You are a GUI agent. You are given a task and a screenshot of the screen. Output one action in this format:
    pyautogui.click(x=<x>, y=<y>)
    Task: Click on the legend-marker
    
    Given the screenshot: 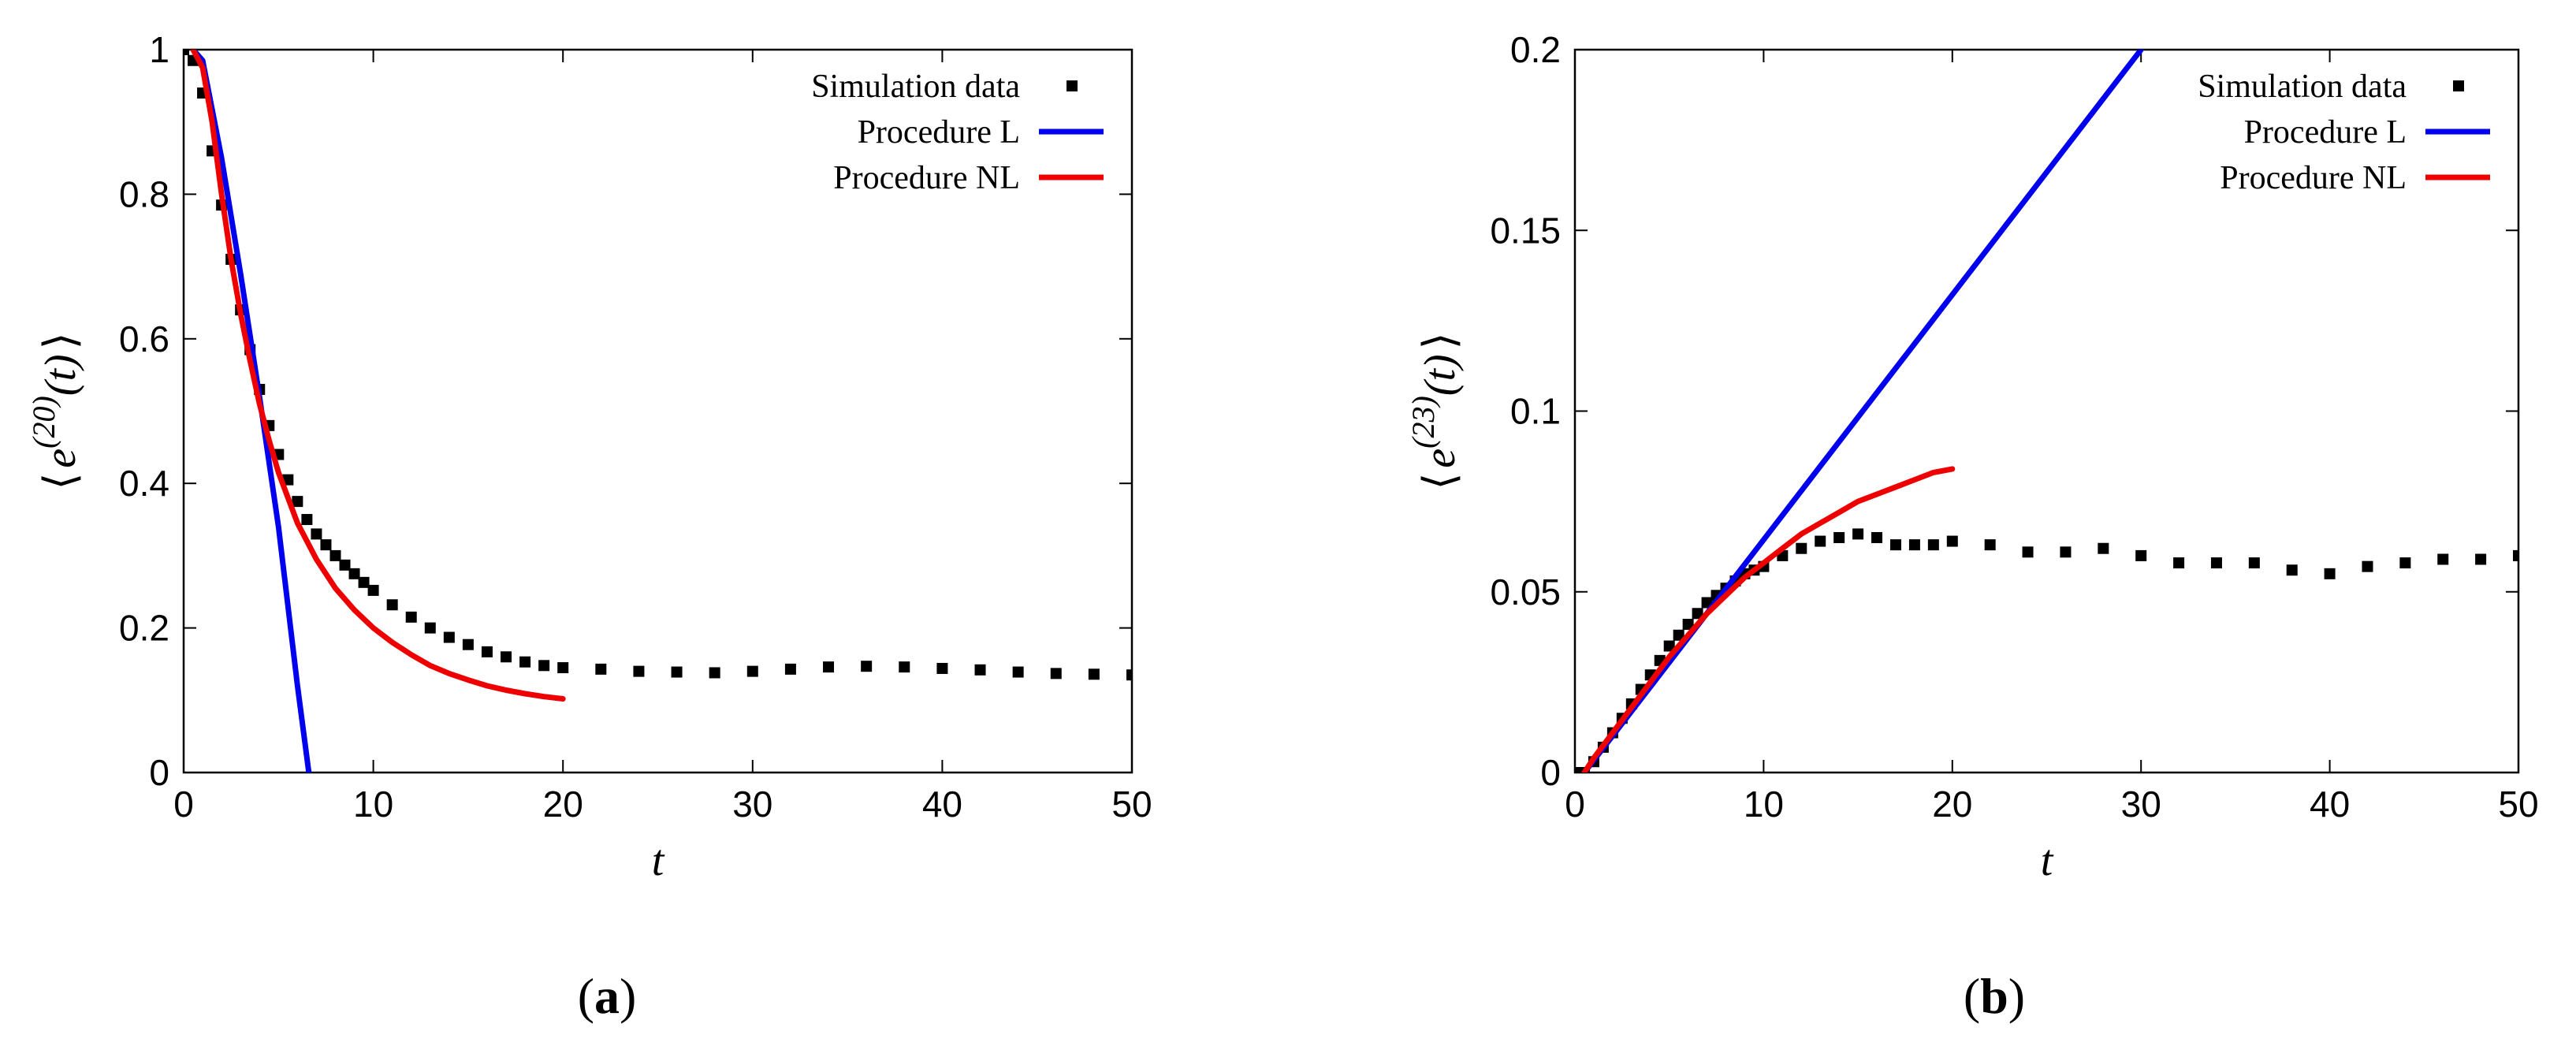 What is the action you would take?
    pyautogui.click(x=1072, y=85)
    